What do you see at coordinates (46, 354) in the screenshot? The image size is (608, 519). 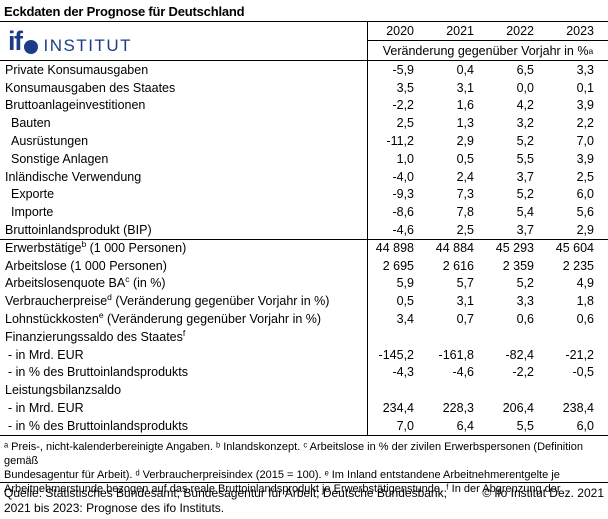 I see `row-label-pre: - in Mrd. EUR` at bounding box center [46, 354].